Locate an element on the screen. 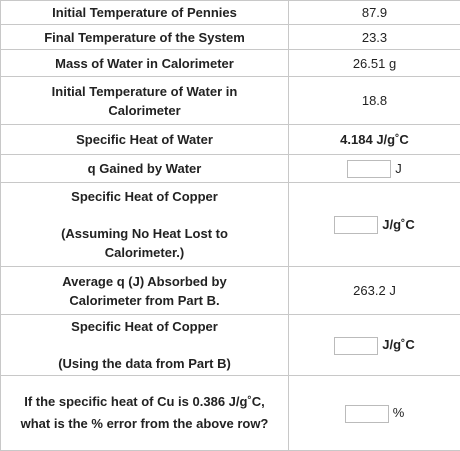 This screenshot has height=451, width=460. row: q Gained by Water J is located at coordinates (230, 169).